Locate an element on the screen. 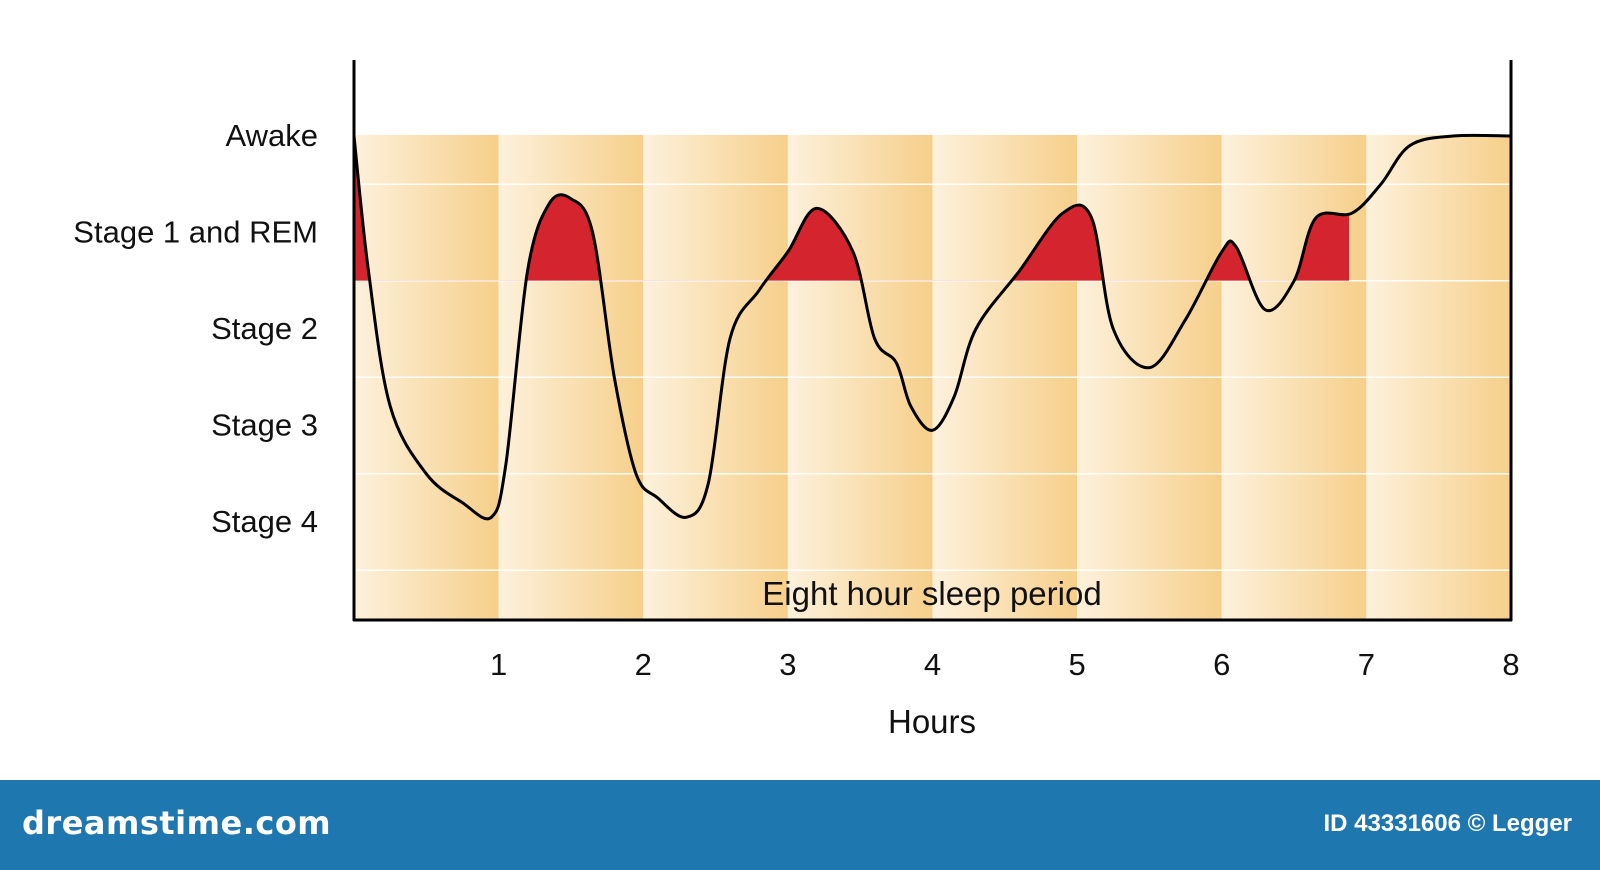  x-tick-labels: 1 2 3 4 5 6 7 8 is located at coordinates (1005, 664).